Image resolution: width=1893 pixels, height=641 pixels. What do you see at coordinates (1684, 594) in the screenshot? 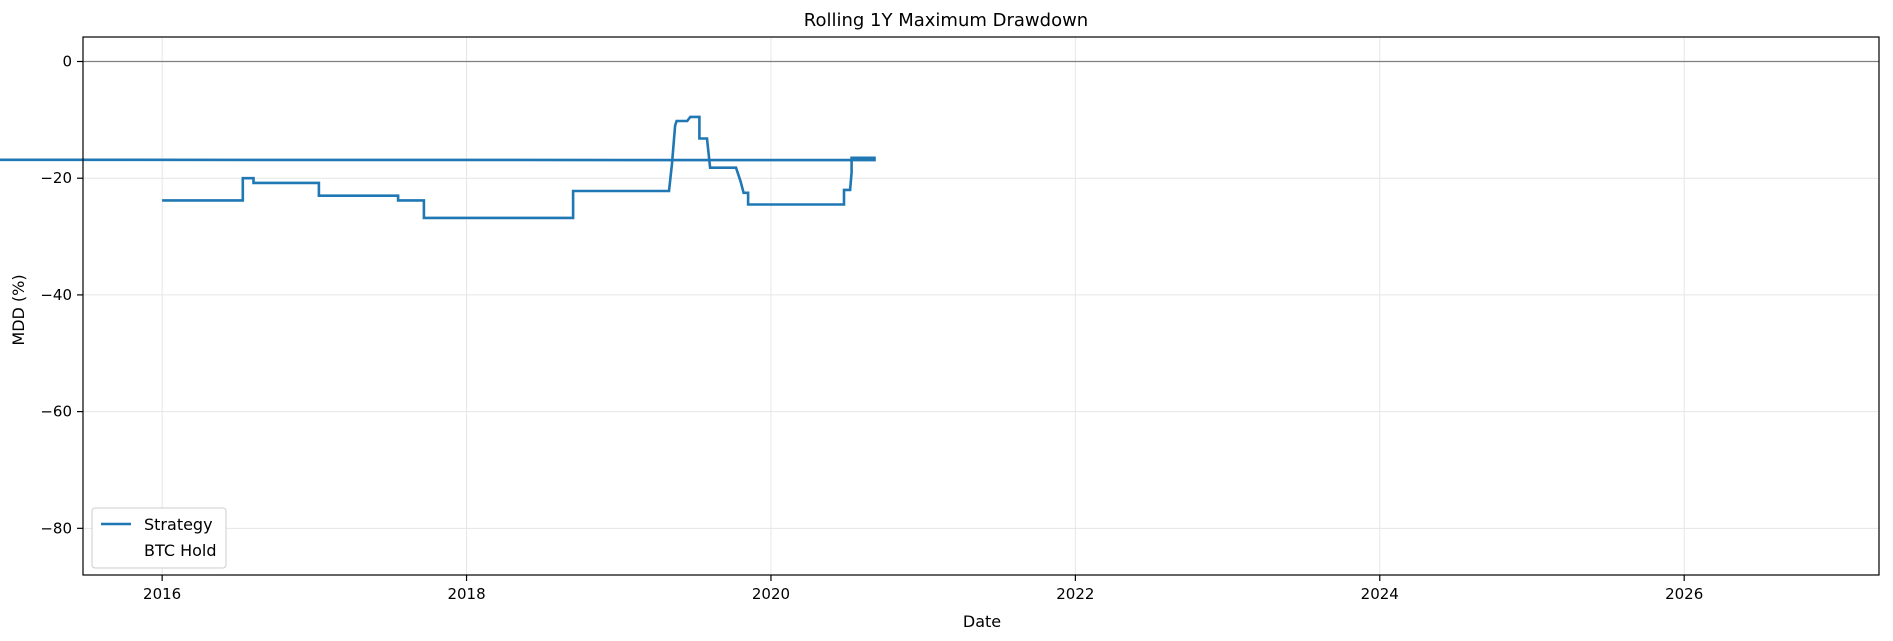
I see `x-tick-label: 2026` at bounding box center [1684, 594].